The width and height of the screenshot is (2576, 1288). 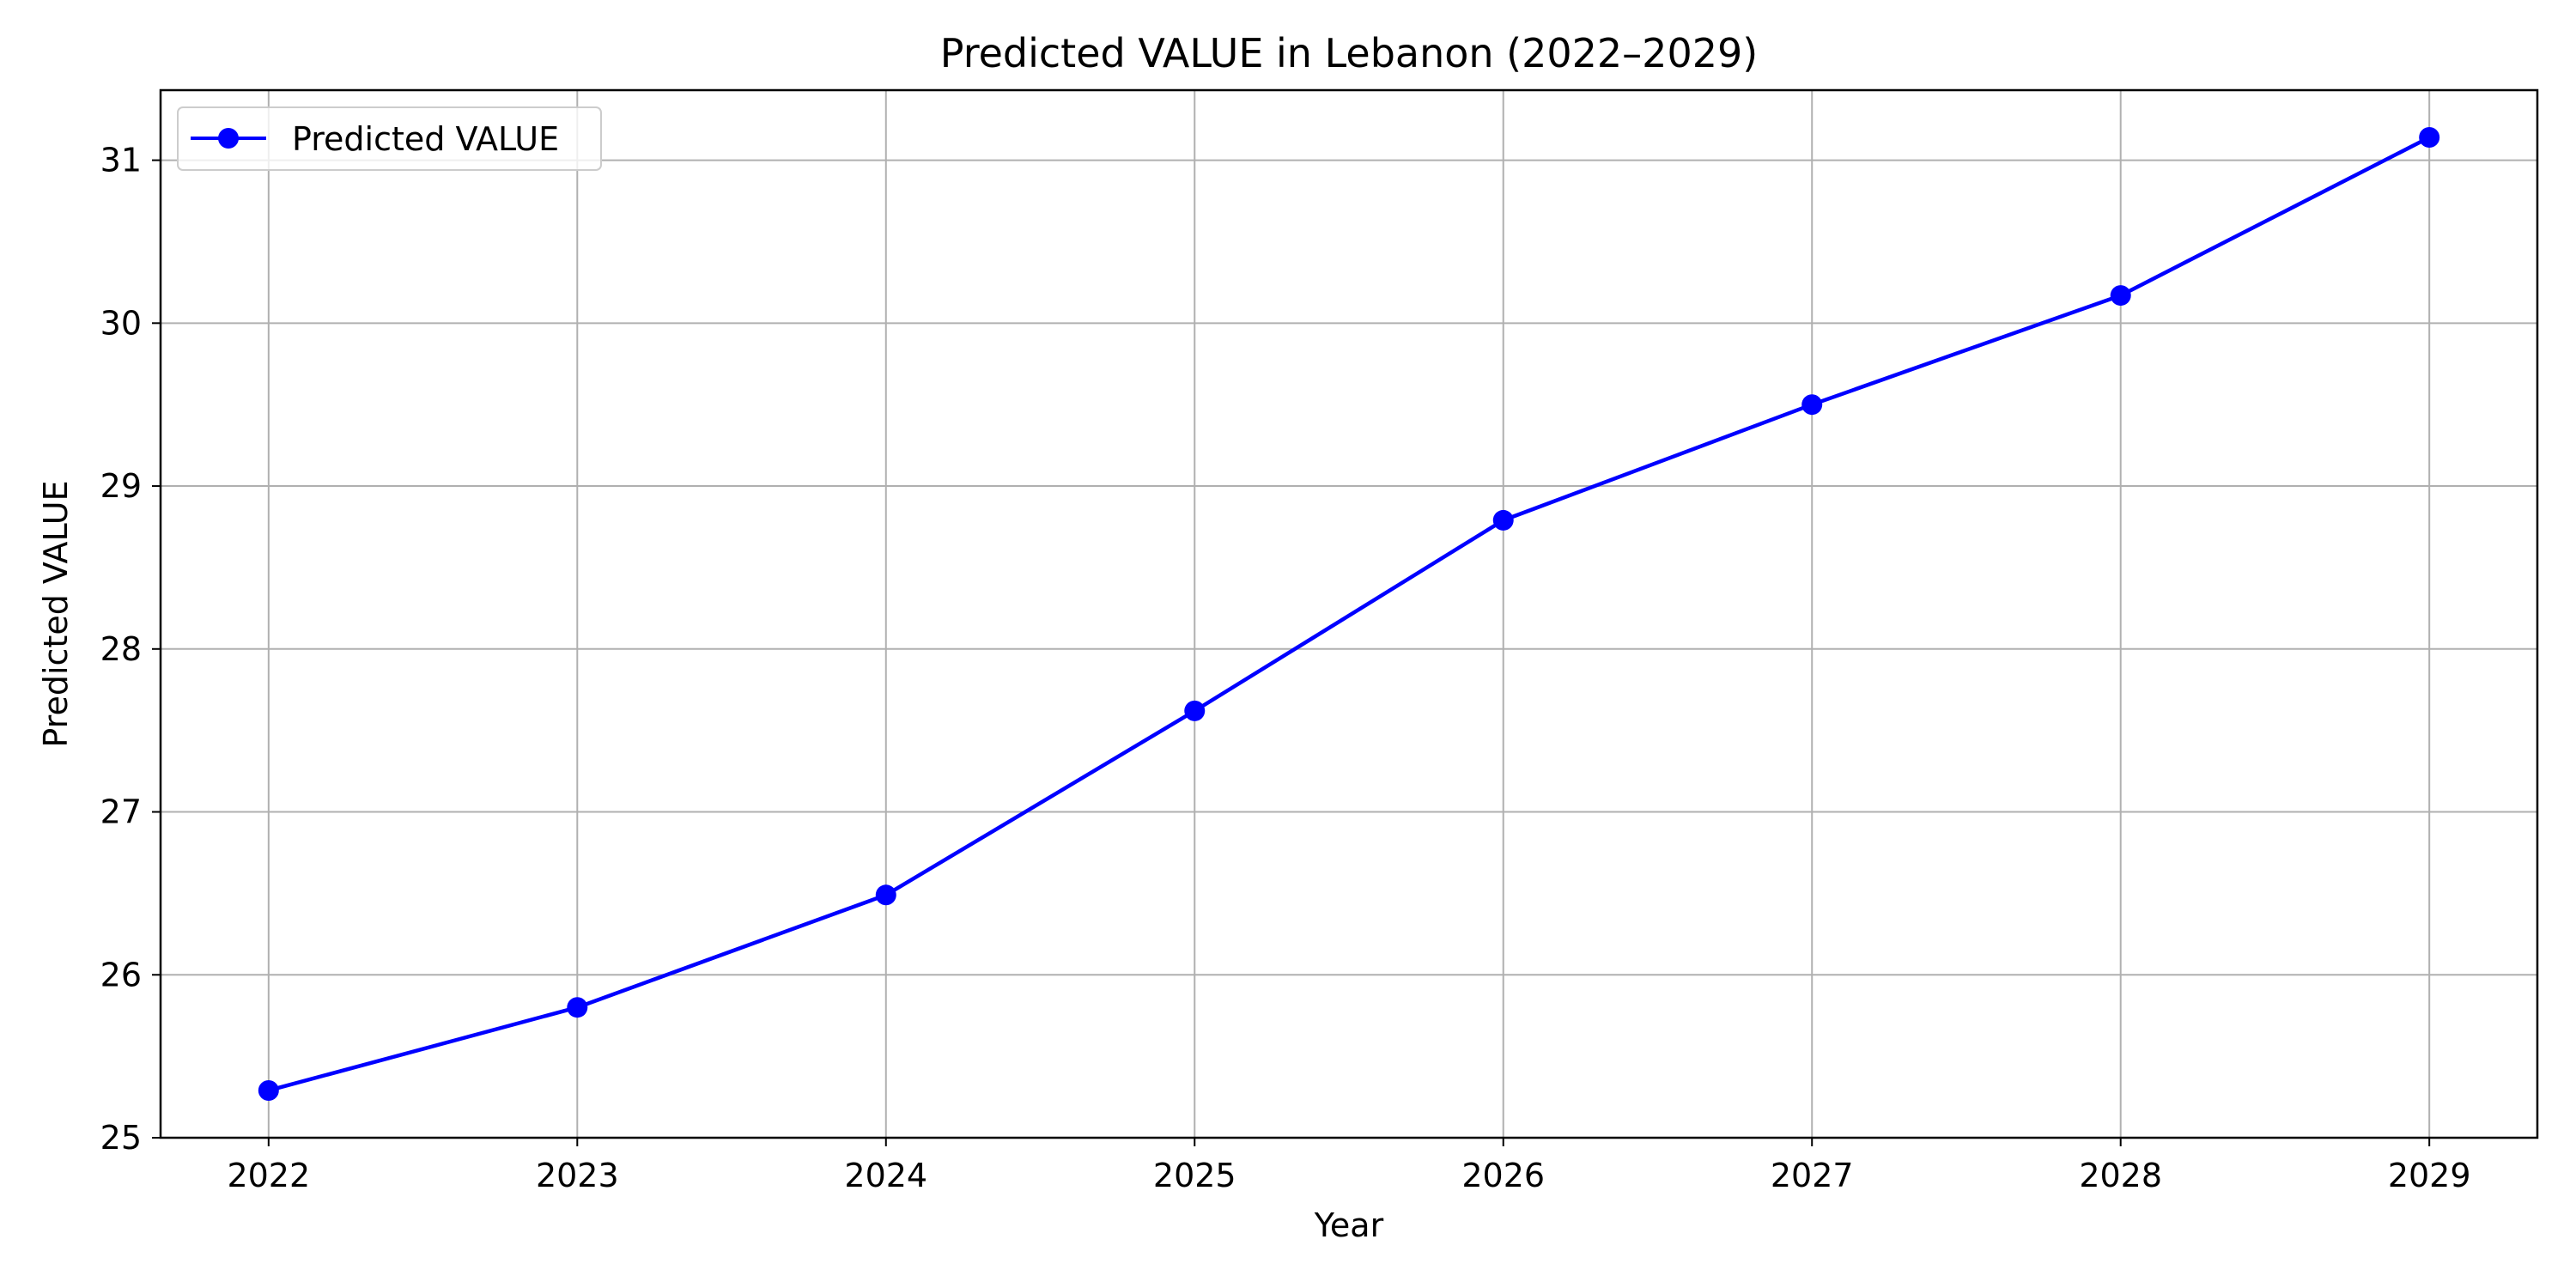 What do you see at coordinates (121, 1138) in the screenshot?
I see `y-tick-label: 25` at bounding box center [121, 1138].